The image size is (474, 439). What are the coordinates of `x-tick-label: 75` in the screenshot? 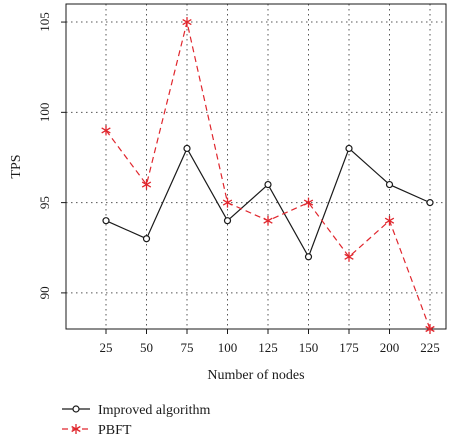 It's located at (187, 347).